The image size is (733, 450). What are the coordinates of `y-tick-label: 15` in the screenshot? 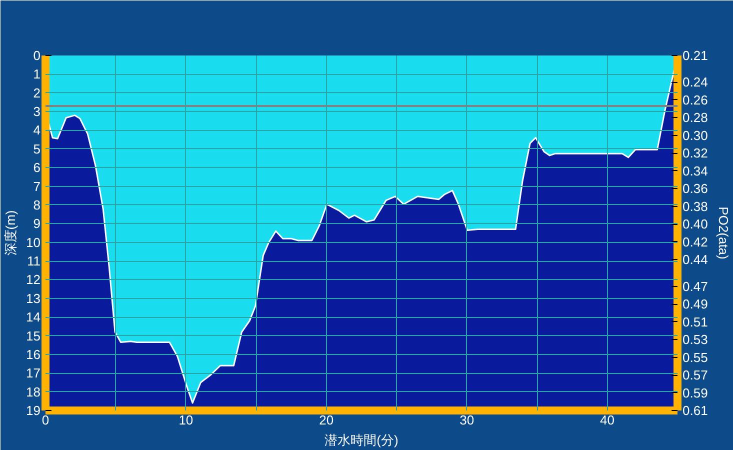 It's located at (33, 336).